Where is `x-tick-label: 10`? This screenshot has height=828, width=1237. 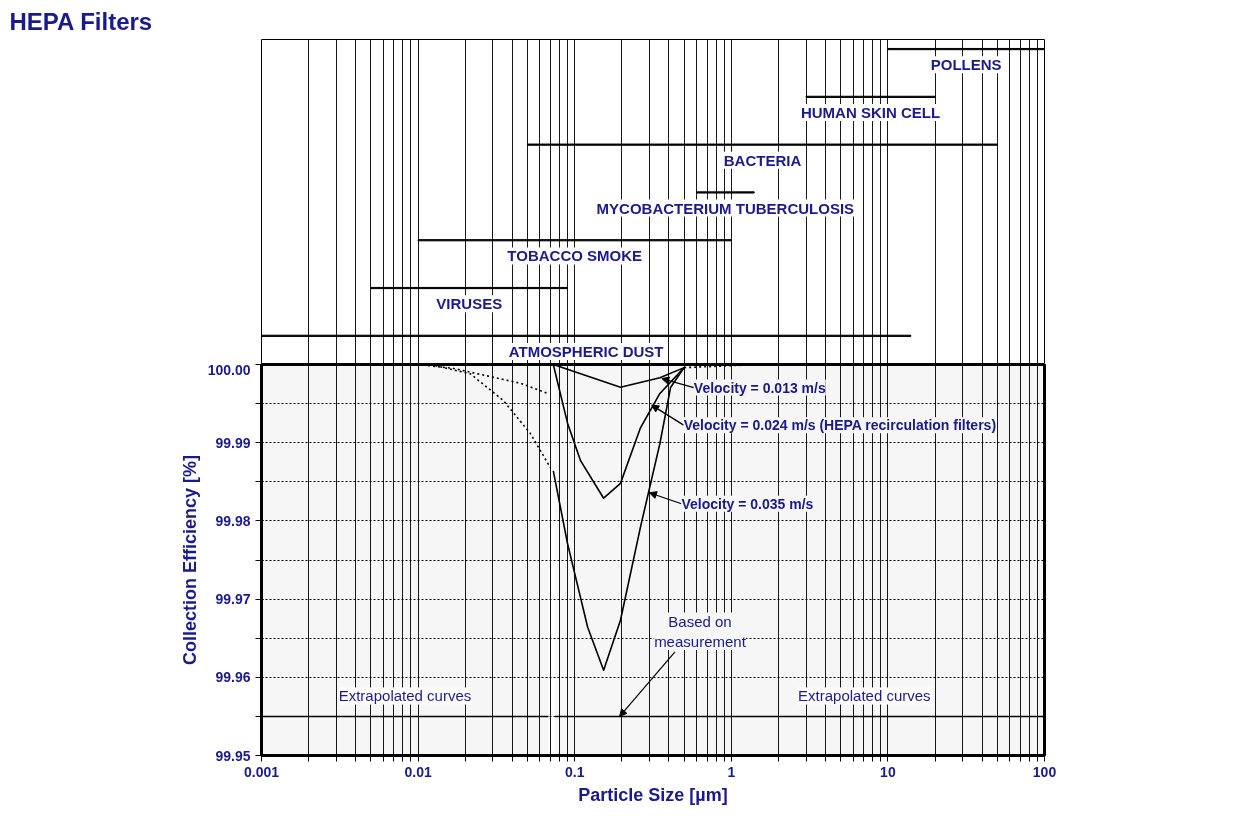
x-tick-label: 10 is located at coordinates (888, 771).